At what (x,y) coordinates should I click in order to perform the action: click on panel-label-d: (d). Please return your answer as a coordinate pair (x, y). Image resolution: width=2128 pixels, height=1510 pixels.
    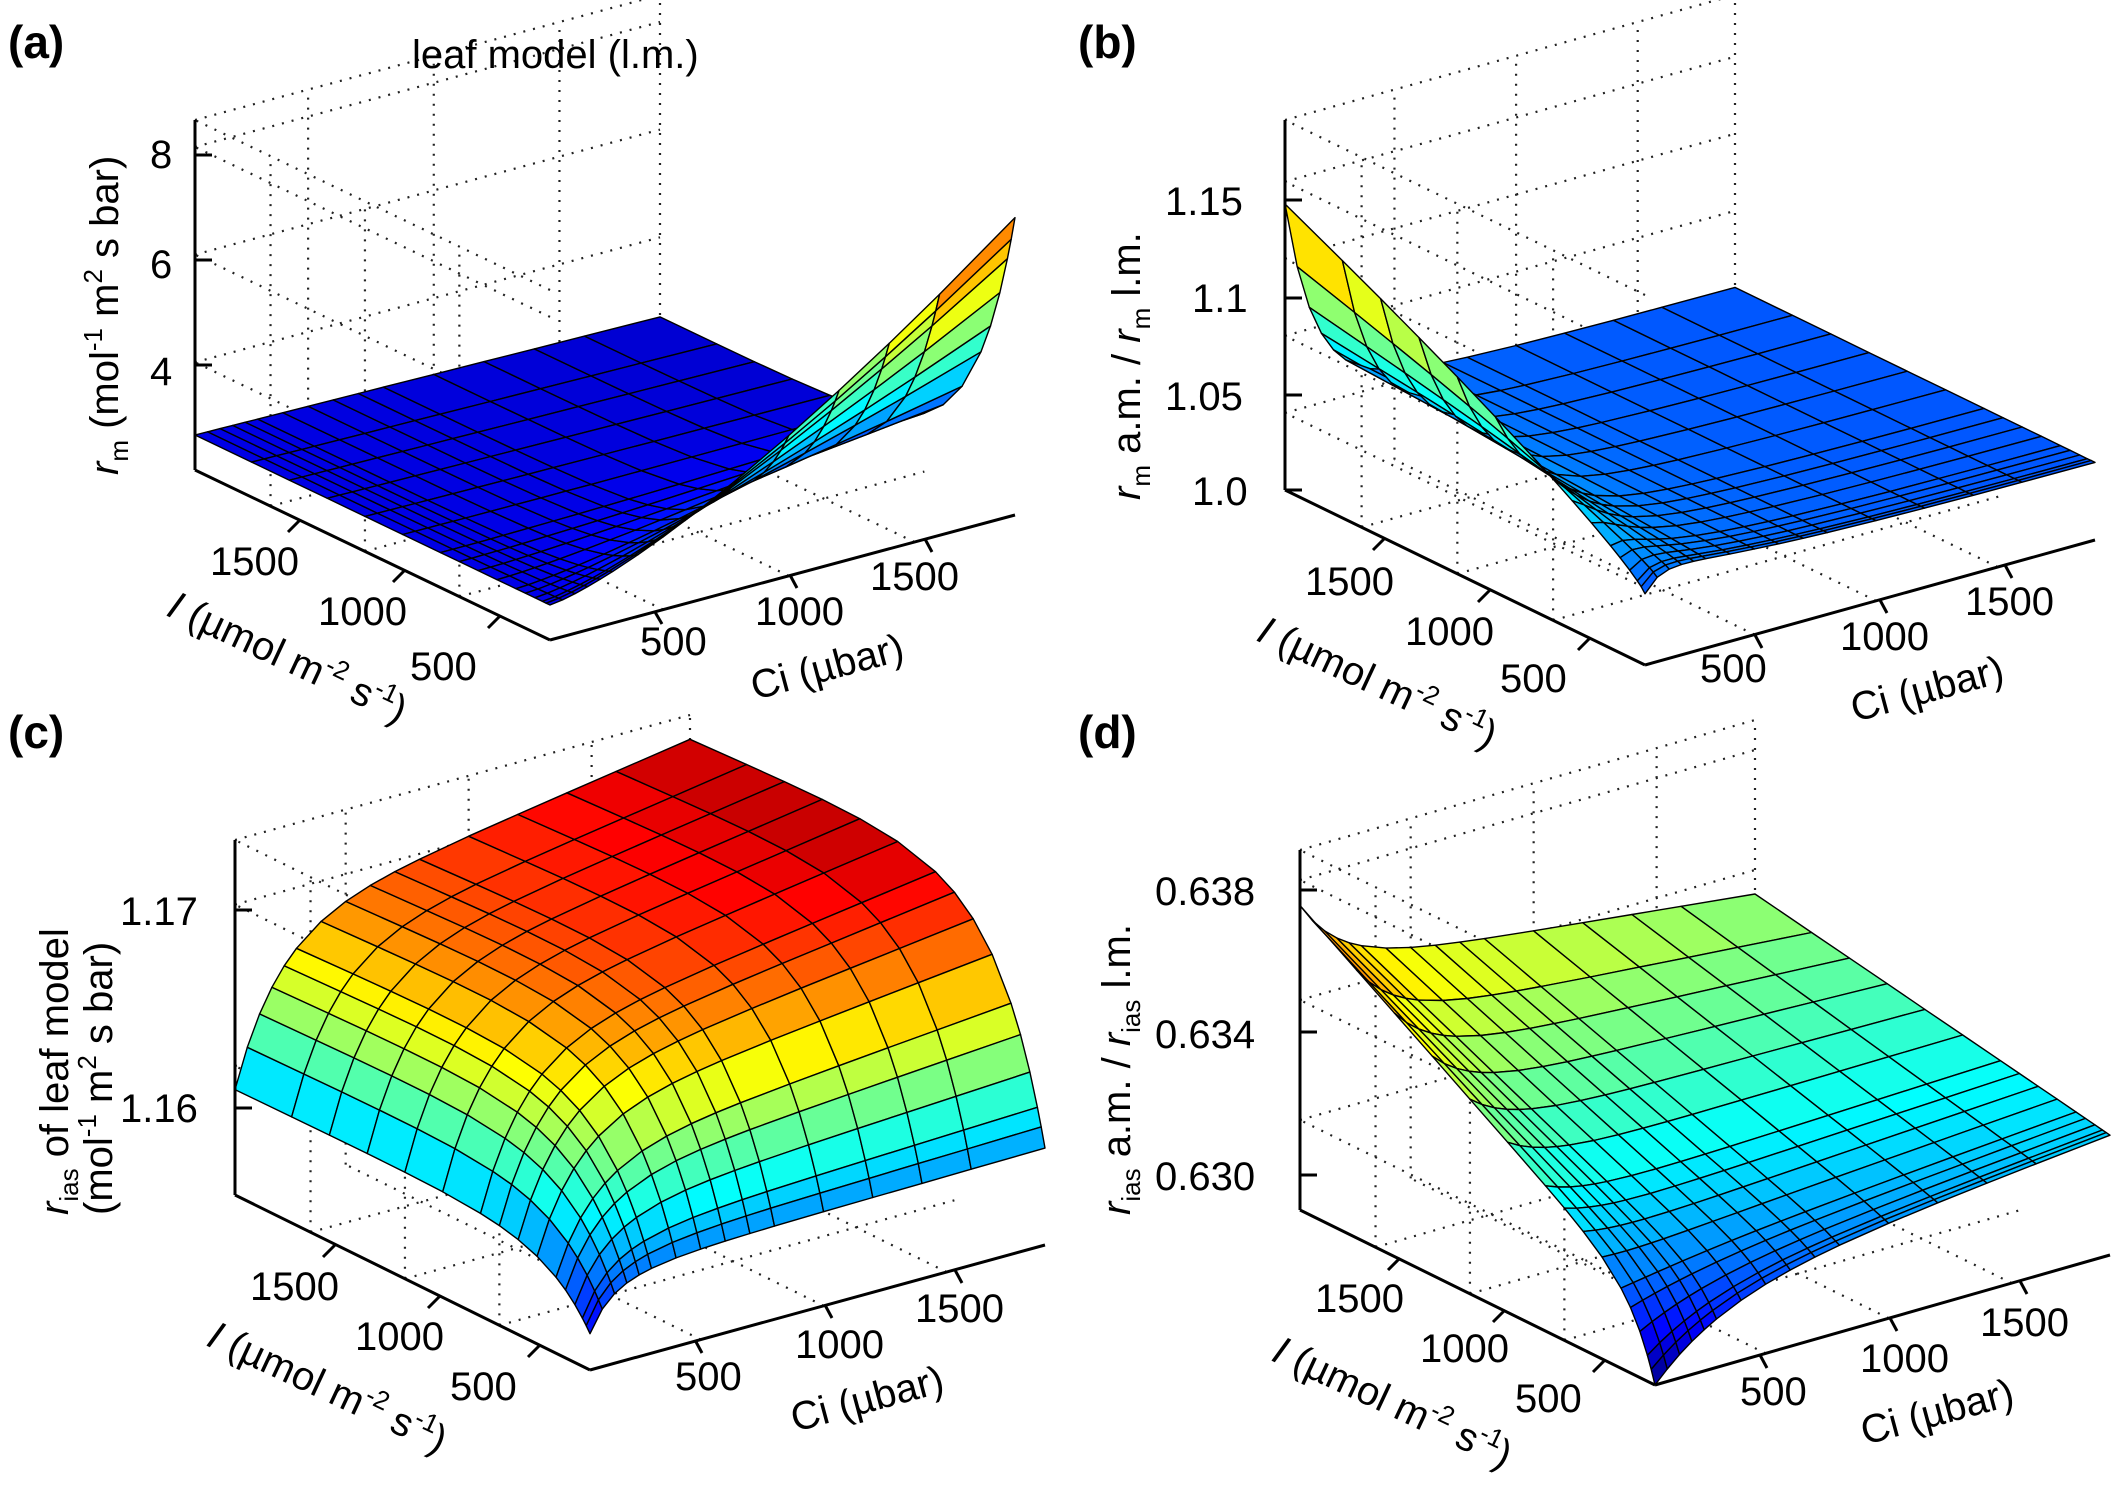
    Looking at the image, I should click on (1107, 732).